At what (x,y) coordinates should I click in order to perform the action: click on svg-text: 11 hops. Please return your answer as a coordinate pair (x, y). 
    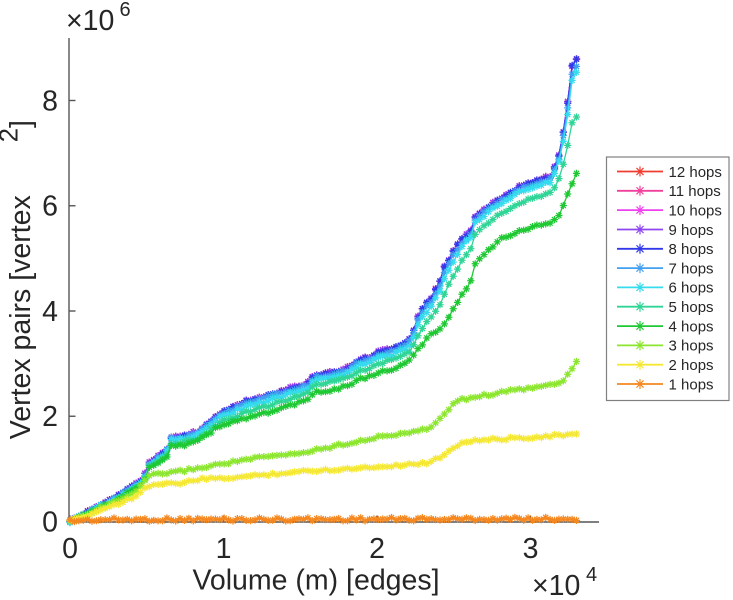
    Looking at the image, I should click on (695, 191).